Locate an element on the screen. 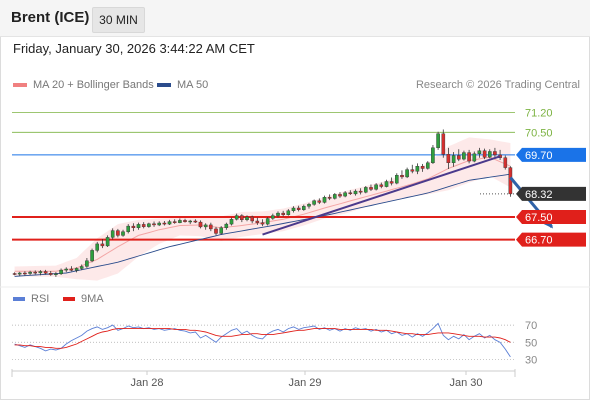 This screenshot has width=590, height=400. level-label: 70.50 is located at coordinates (539, 133).